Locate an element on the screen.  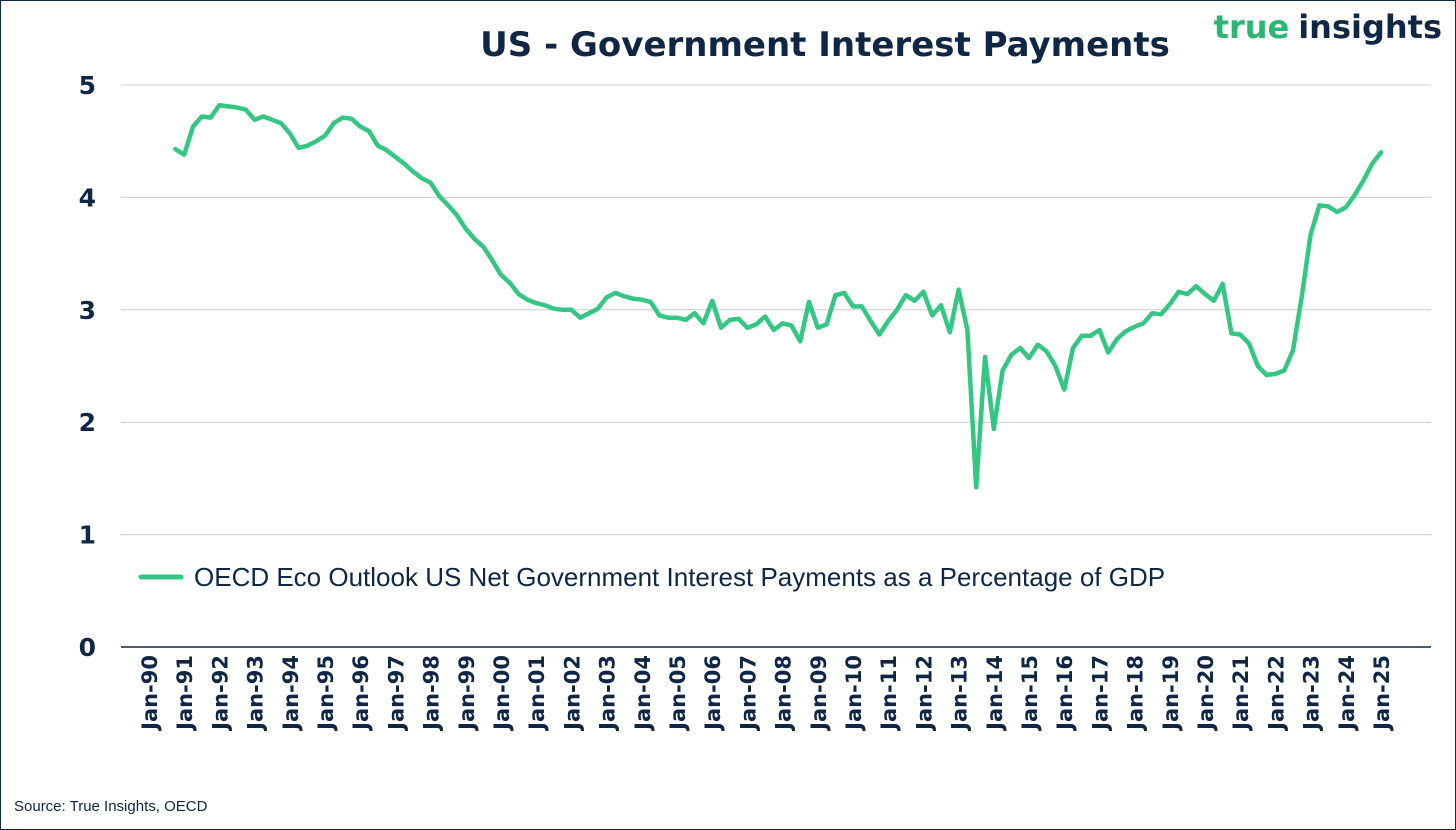
x-tick-label: Jan-94 is located at coordinates (291, 693).